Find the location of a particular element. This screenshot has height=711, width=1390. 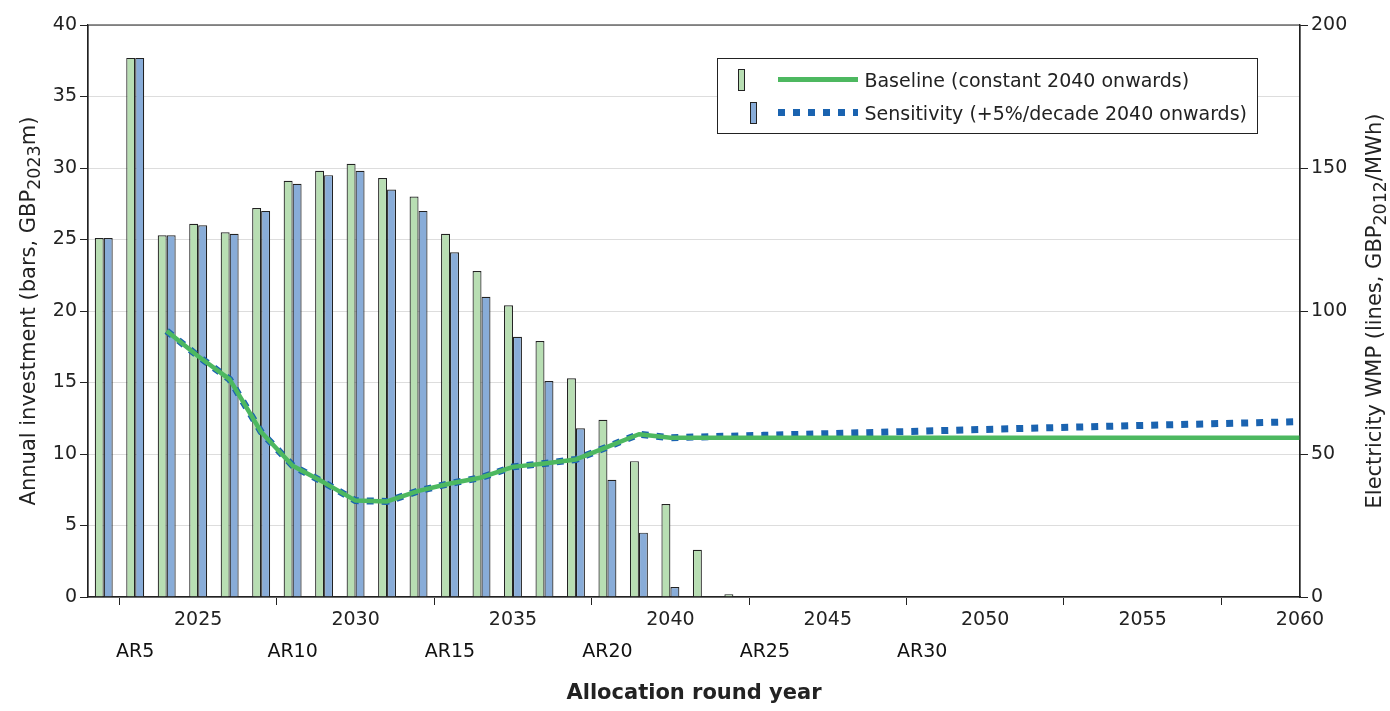

y2-tick-label: 200 is located at coordinates (1329, 22).